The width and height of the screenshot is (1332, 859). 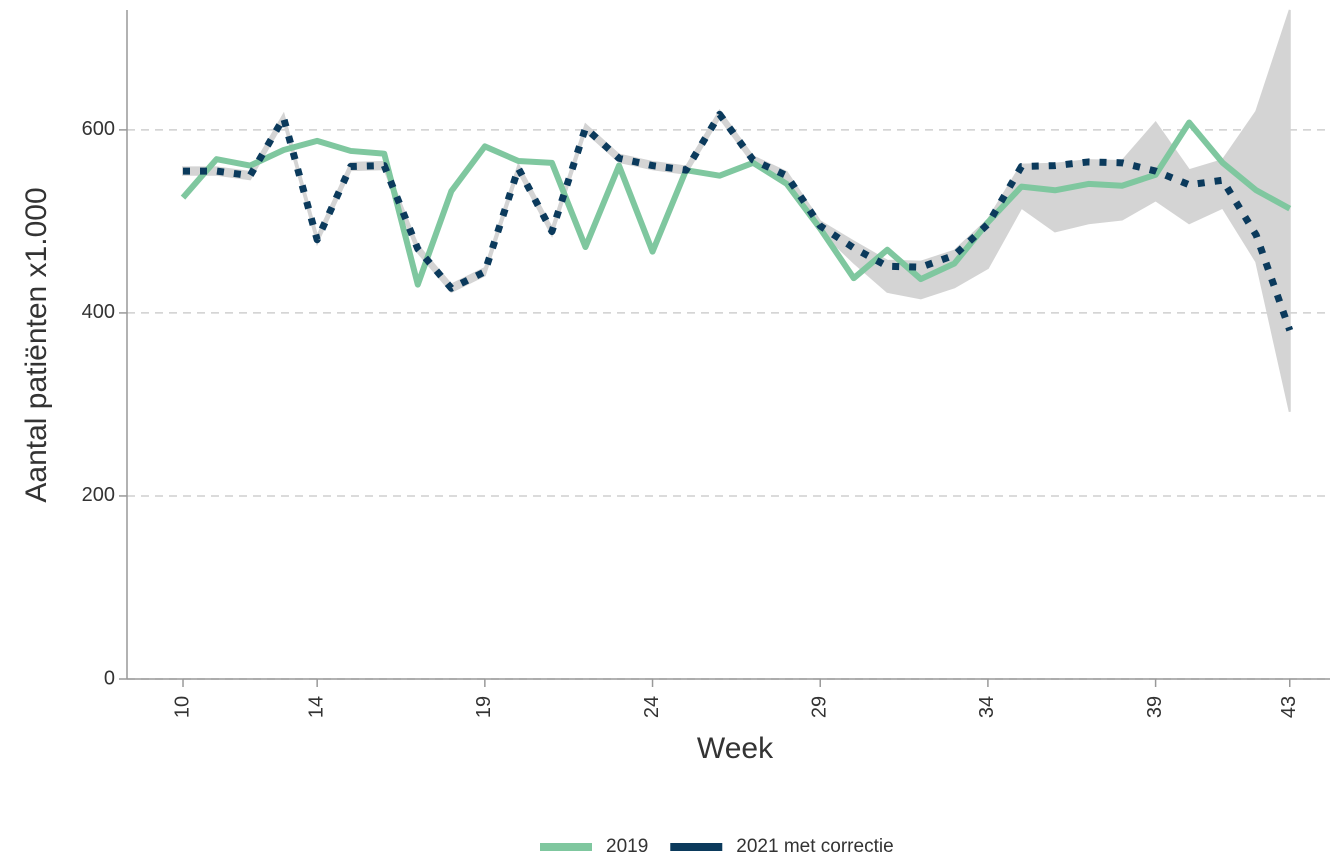 I want to click on x-axis-title: Week, so click(x=735, y=748).